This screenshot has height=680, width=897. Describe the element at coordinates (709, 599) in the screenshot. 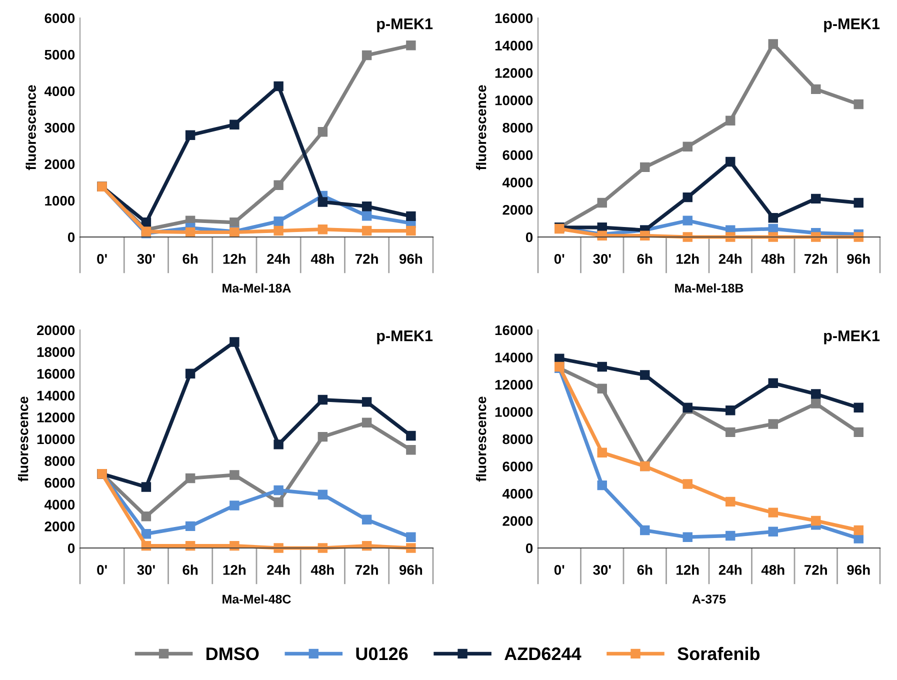

I see `x-axis-title: A-375` at that location.